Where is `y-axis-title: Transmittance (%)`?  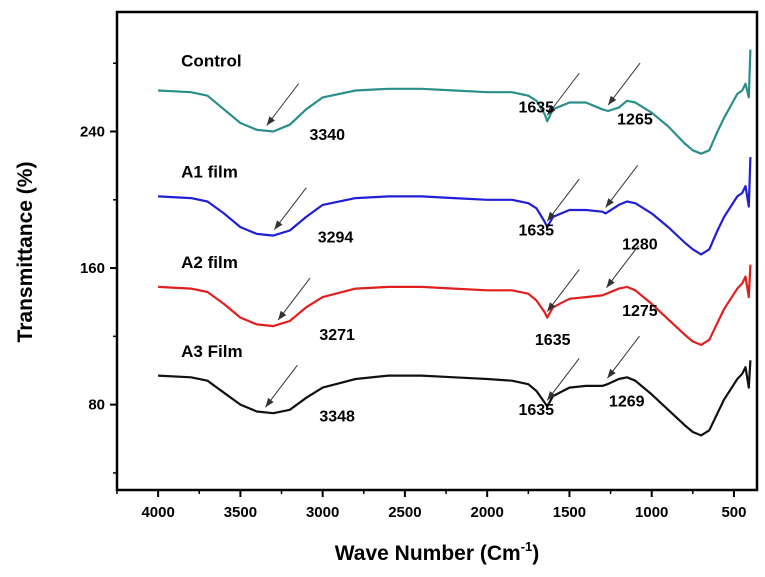 y-axis-title: Transmittance (%) is located at coordinates (25, 252).